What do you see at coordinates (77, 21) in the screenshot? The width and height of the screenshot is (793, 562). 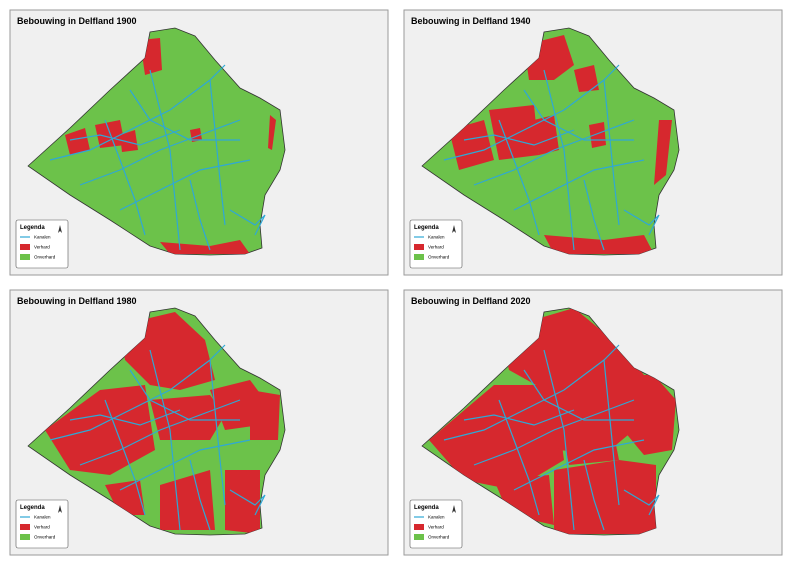 I see `panel-title: Bebouwing in Delfland 1900` at bounding box center [77, 21].